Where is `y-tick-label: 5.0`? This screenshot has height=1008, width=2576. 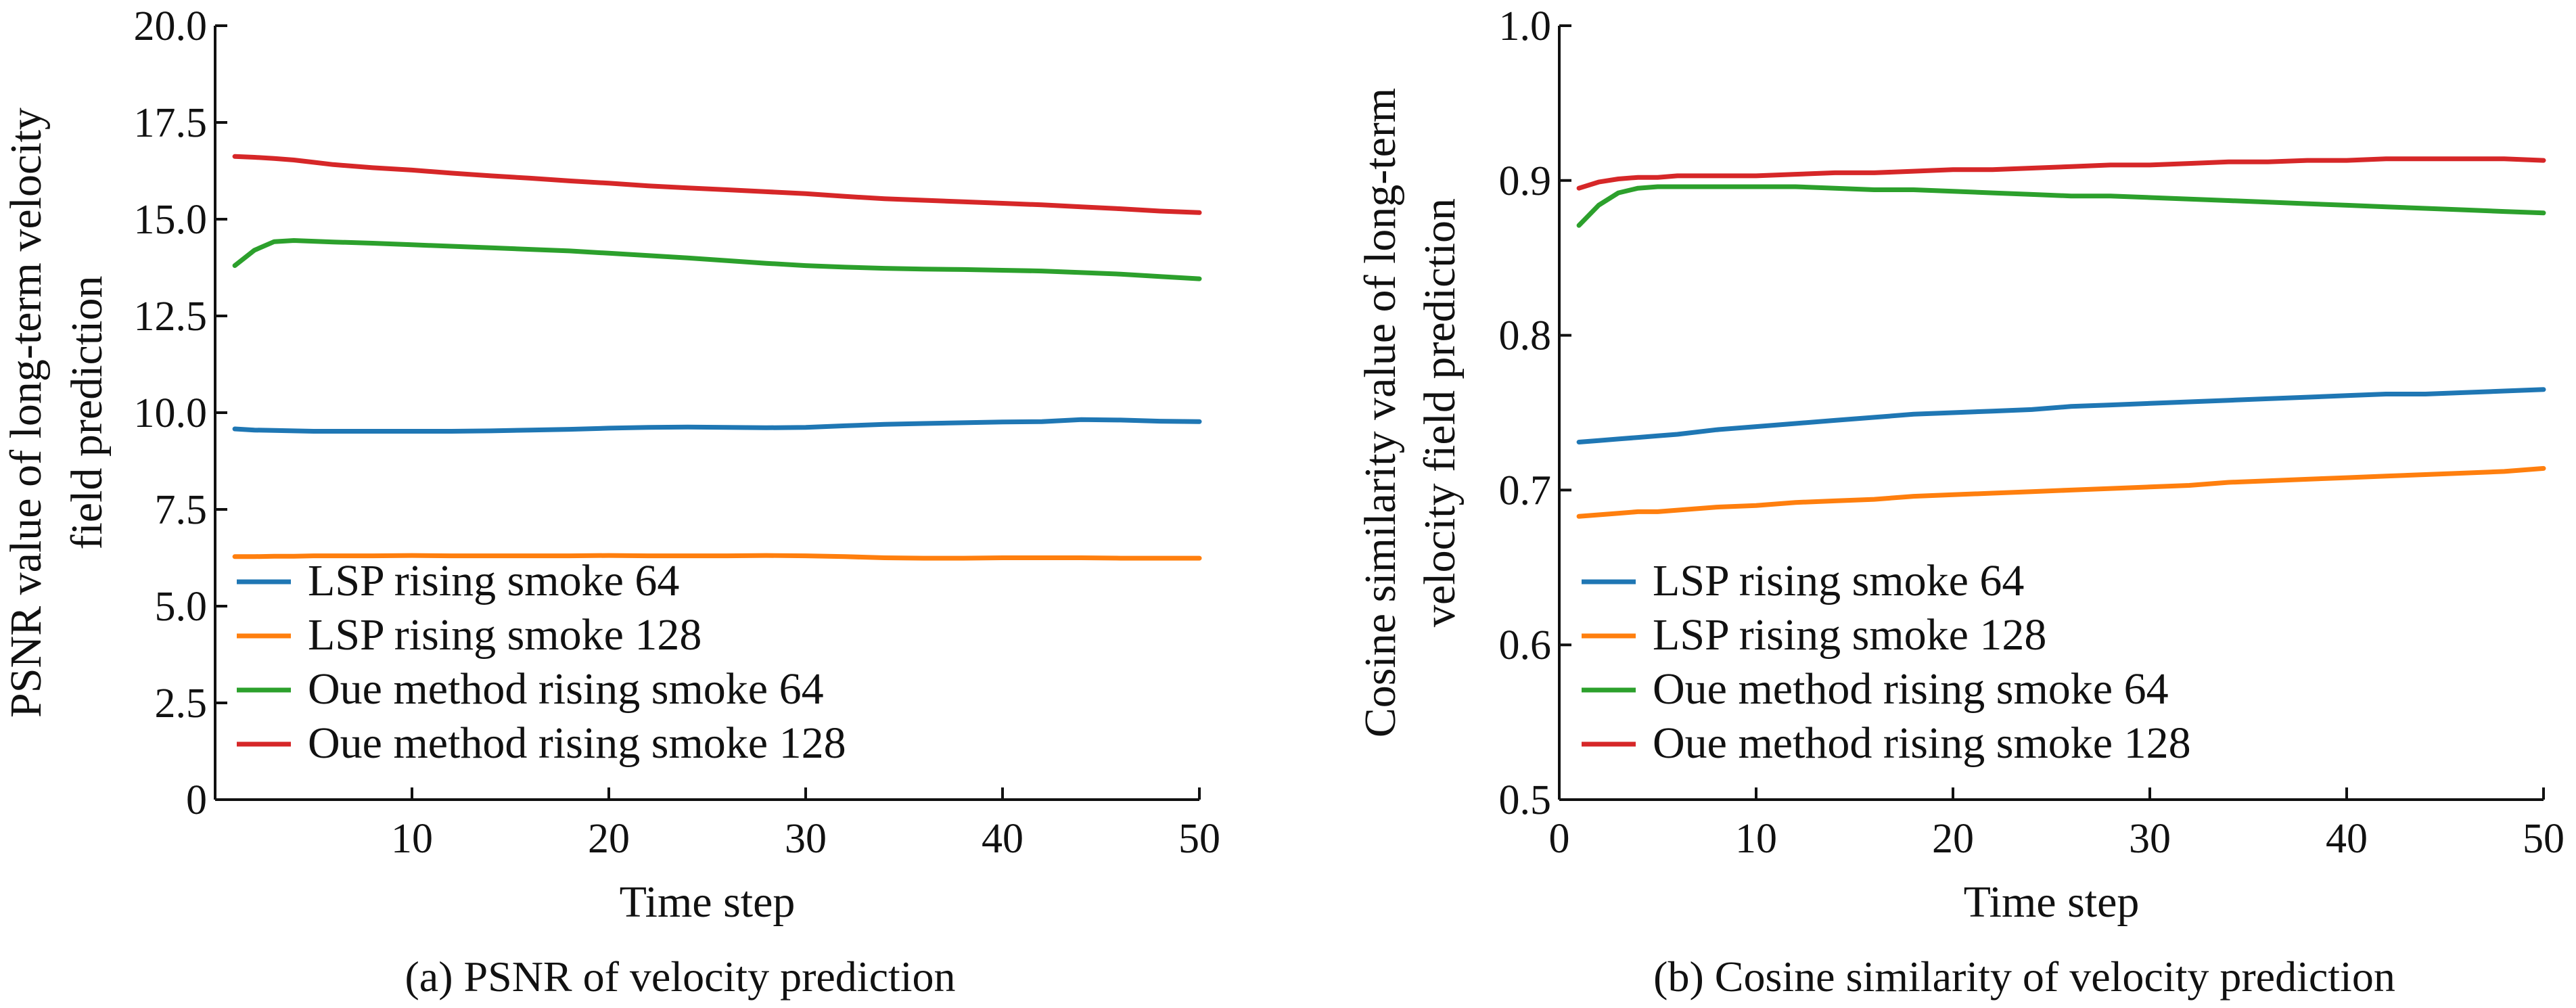 y-tick-label: 5.0 is located at coordinates (181, 607).